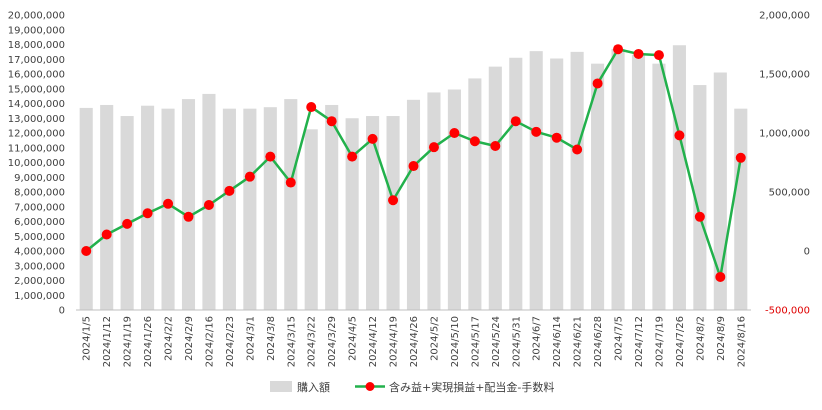 The height and width of the screenshot is (410, 822). Describe the element at coordinates (128, 341) in the screenshot. I see `x-tick-label: 2024/1/19` at that location.